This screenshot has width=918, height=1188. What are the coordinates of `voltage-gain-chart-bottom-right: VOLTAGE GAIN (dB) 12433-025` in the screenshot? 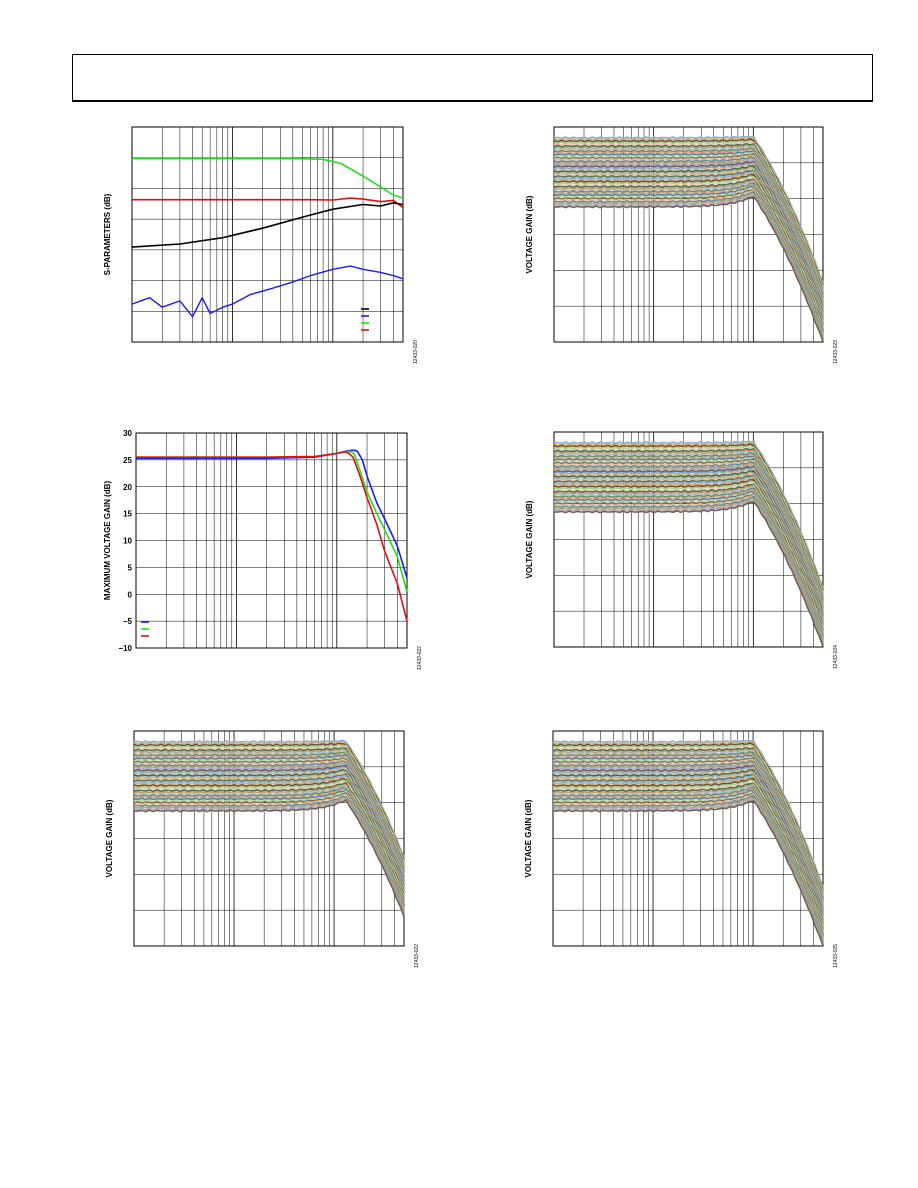 It's located at (681, 849).